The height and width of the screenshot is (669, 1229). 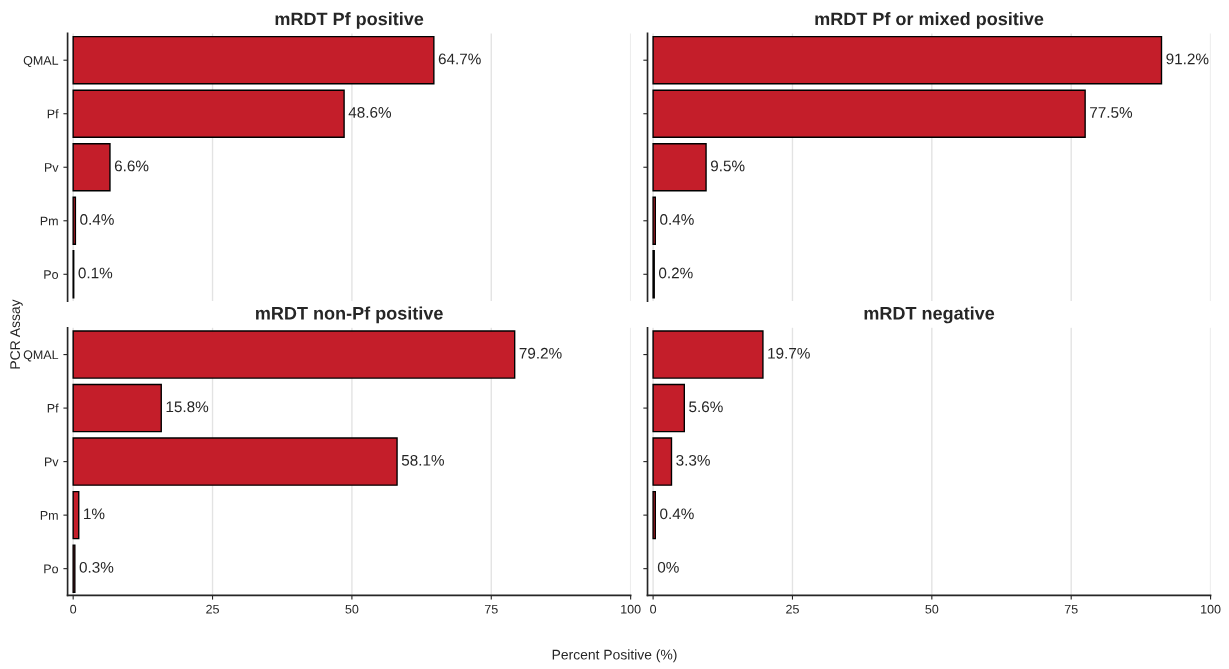 I want to click on x-axis-title: Percent Positive (%), so click(x=614, y=656).